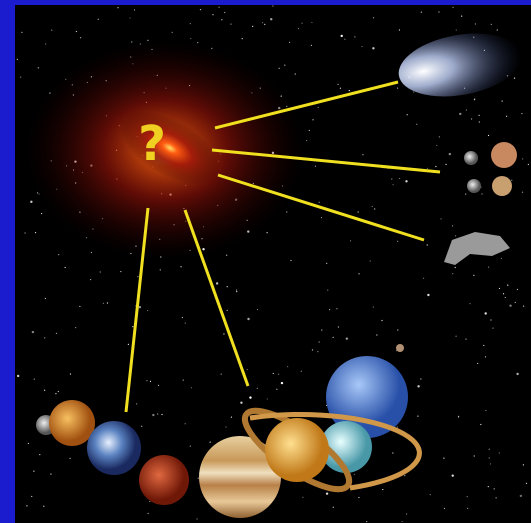 The image size is (531, 523). I want to click on asteroid, so click(477, 248).